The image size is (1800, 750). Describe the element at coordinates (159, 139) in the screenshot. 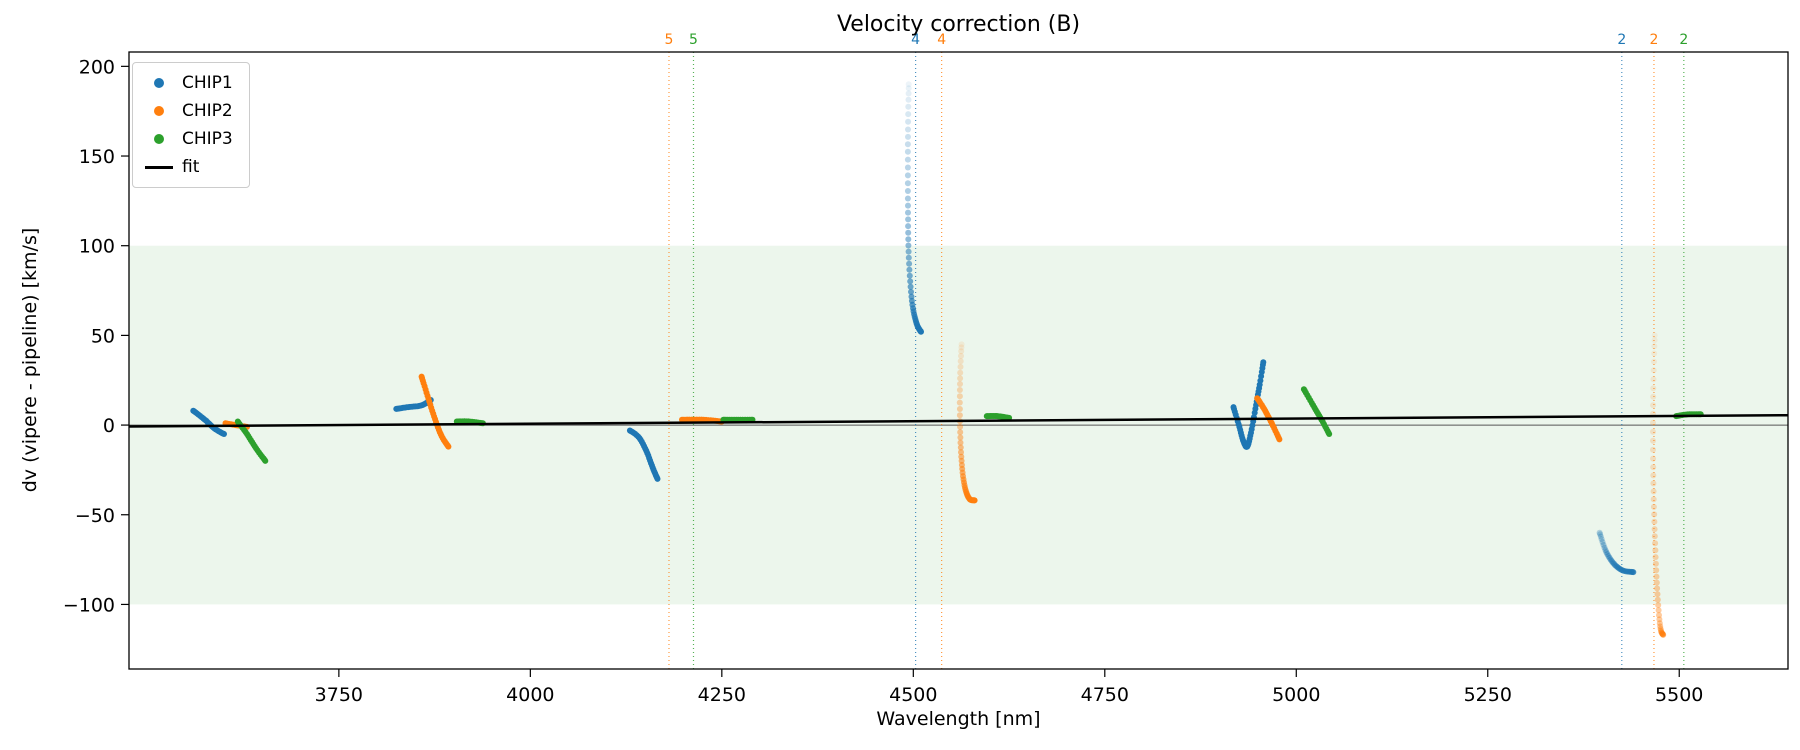

I see `chip3-marker-icon` at that location.